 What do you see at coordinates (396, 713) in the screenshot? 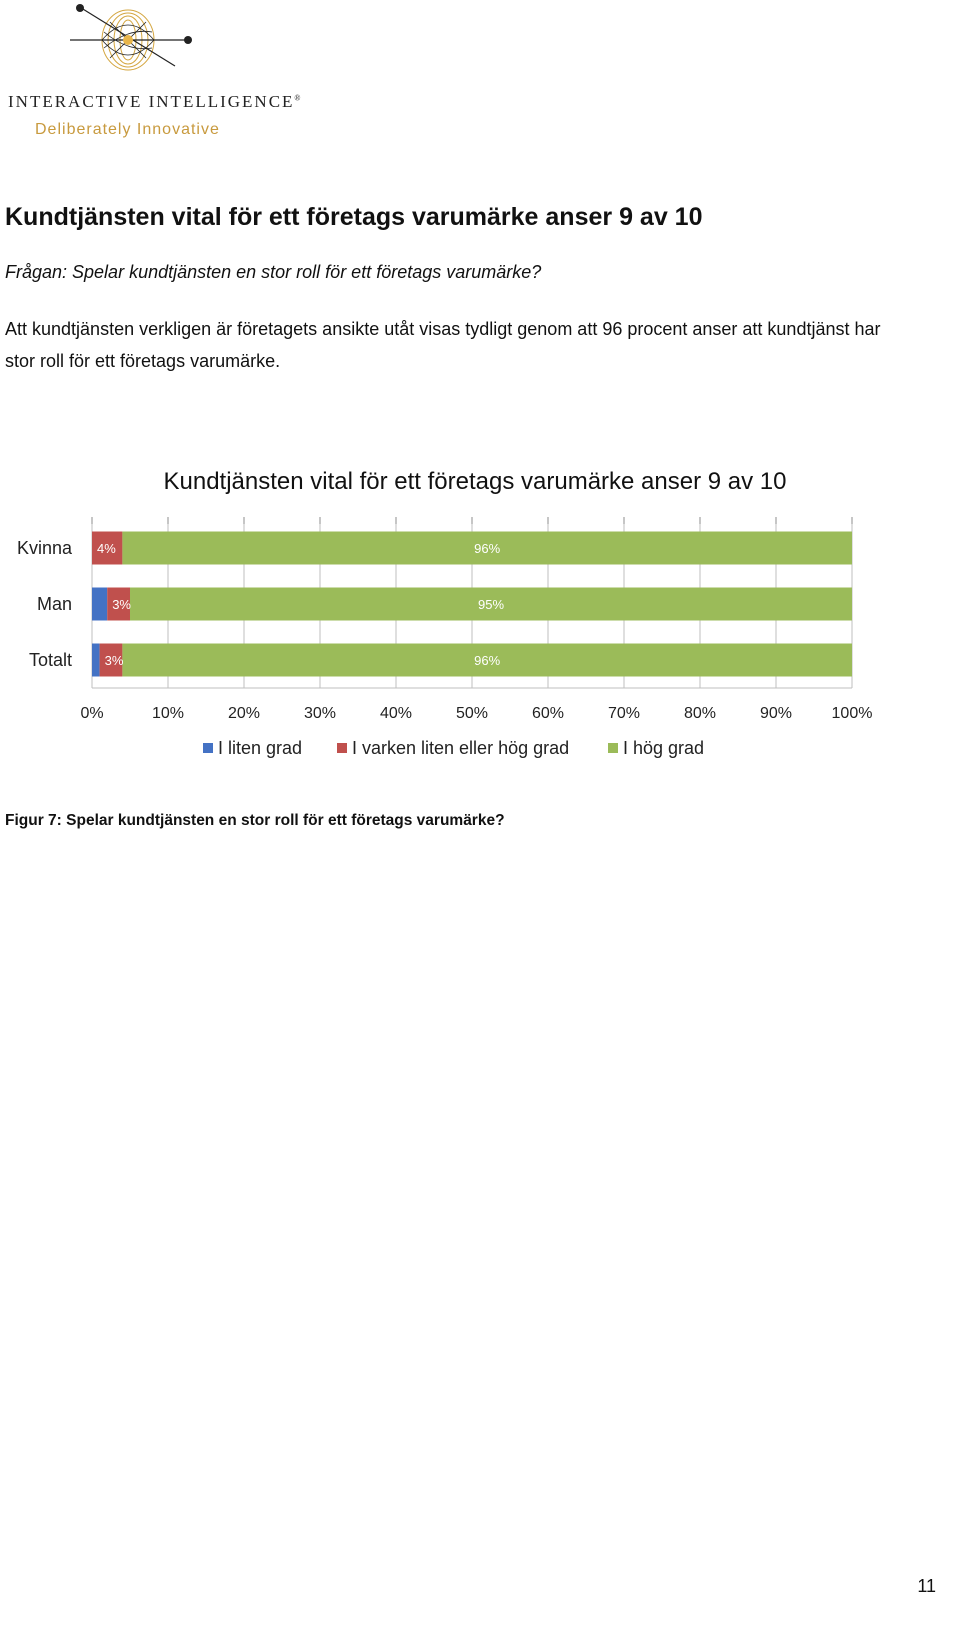
I see `x-tick-label: 40%` at bounding box center [396, 713].